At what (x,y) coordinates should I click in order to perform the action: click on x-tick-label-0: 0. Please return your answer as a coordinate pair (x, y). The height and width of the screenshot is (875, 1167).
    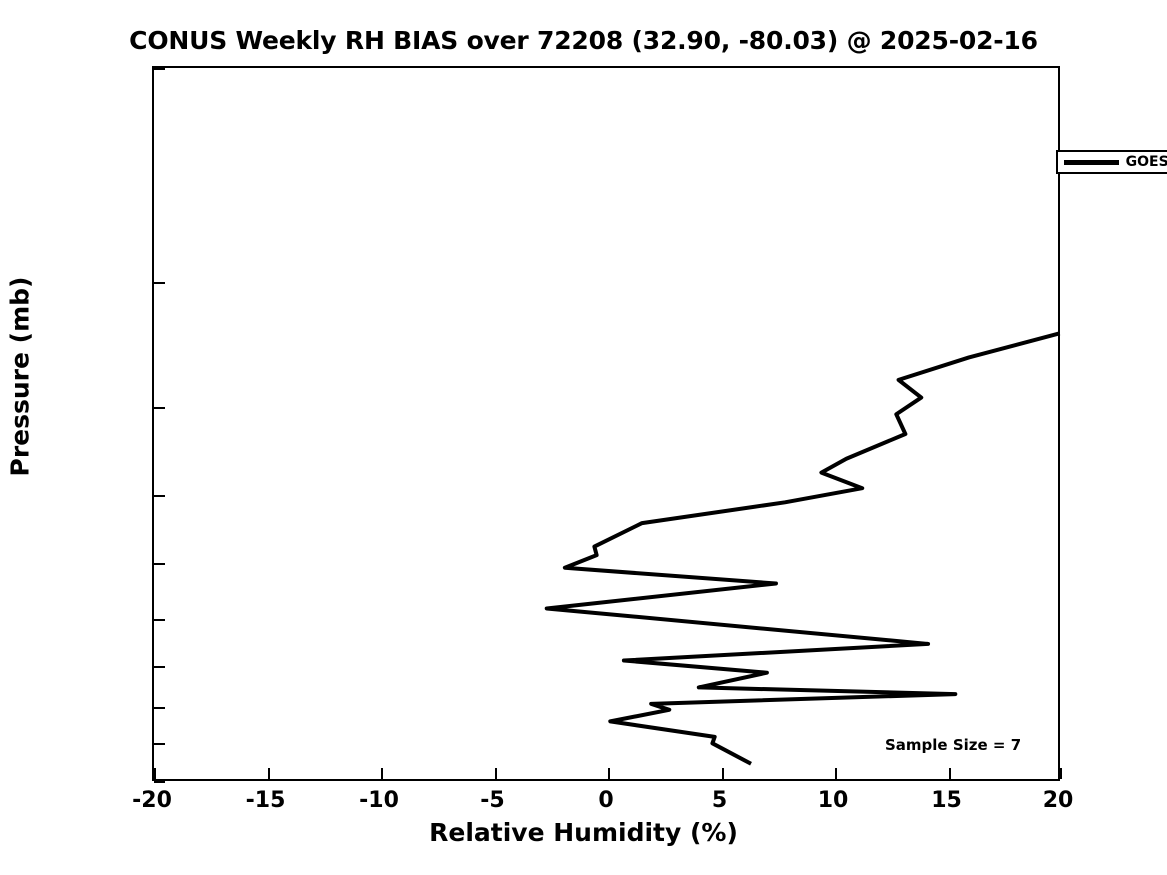
    Looking at the image, I should click on (606, 800).